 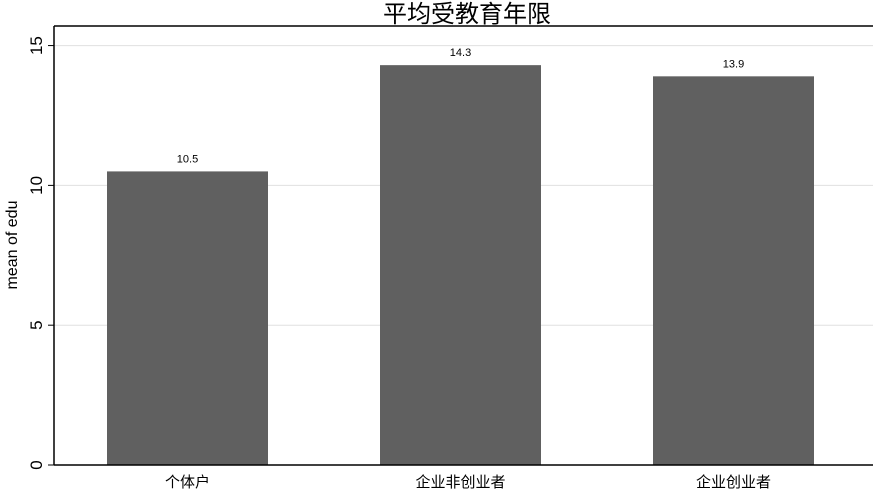 I want to click on x-category-label: 个体户, so click(x=187, y=481).